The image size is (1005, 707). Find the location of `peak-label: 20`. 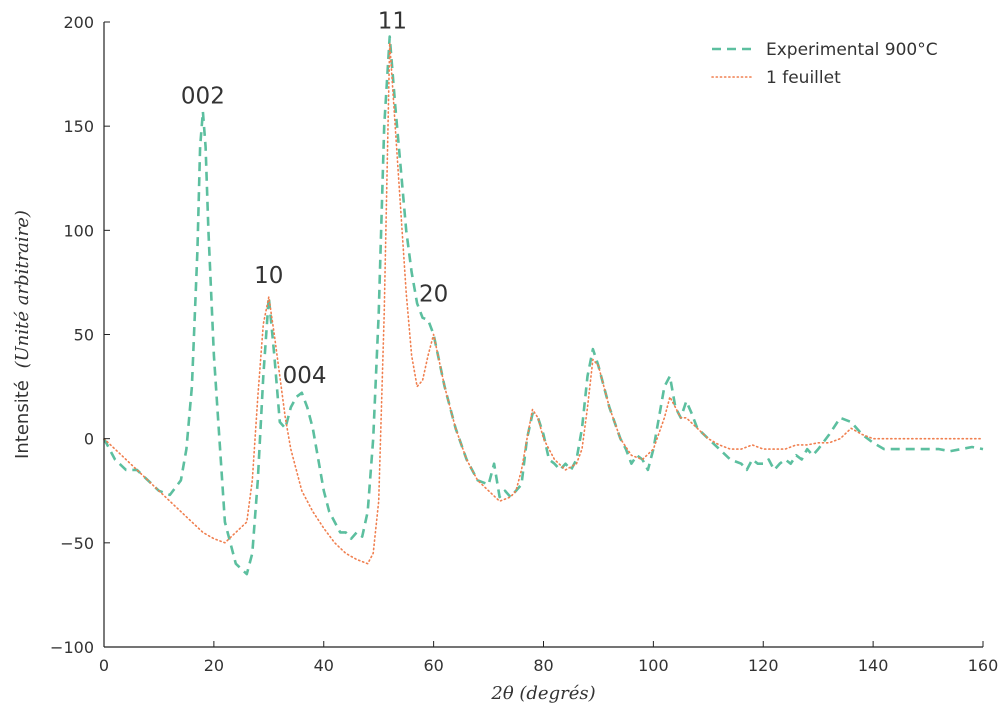

peak-label: 20 is located at coordinates (433, 295).